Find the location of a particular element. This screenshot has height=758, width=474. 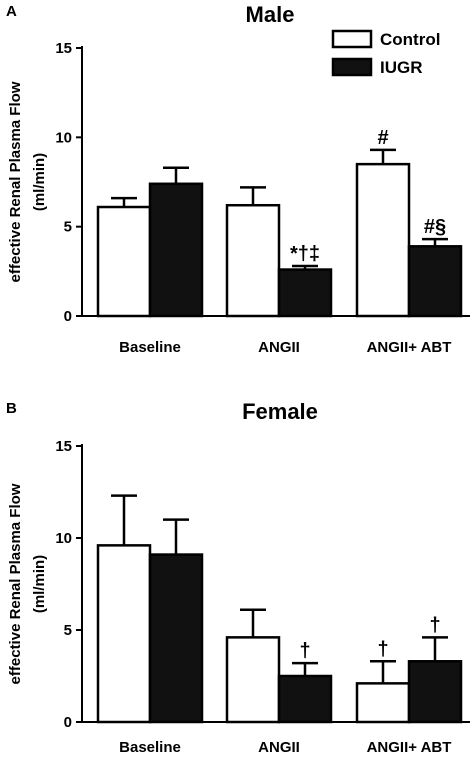

legend-swatch-iugr is located at coordinates (352, 67).